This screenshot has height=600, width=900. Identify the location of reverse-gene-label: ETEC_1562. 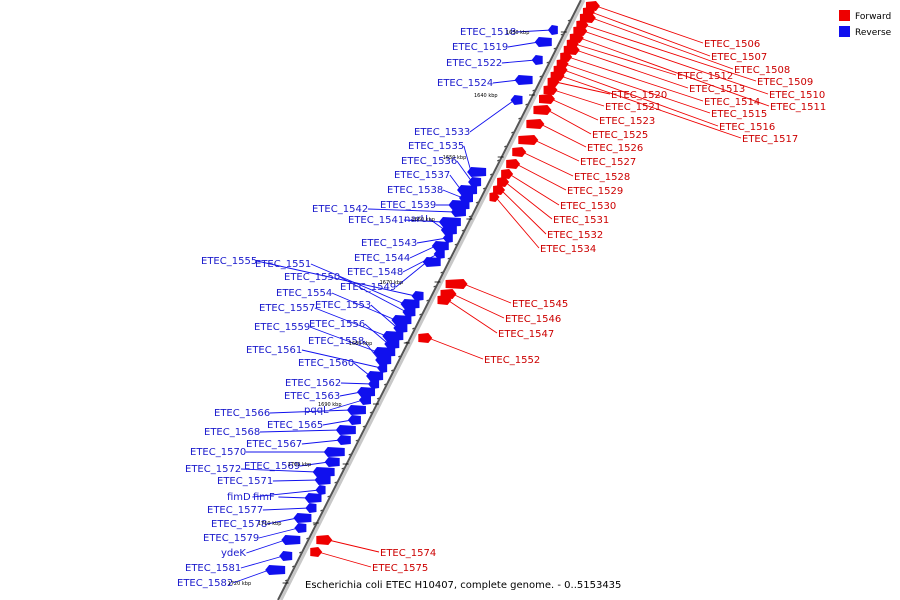
(313, 383).